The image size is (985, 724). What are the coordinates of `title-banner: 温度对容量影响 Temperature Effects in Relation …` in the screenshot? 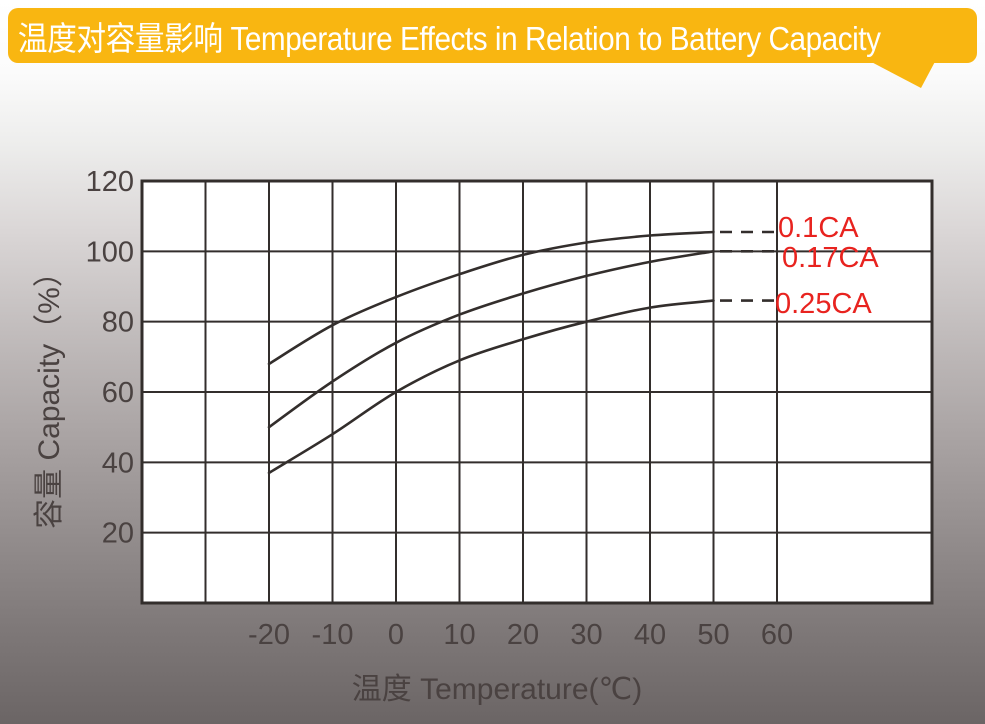 It's located at (492, 35).